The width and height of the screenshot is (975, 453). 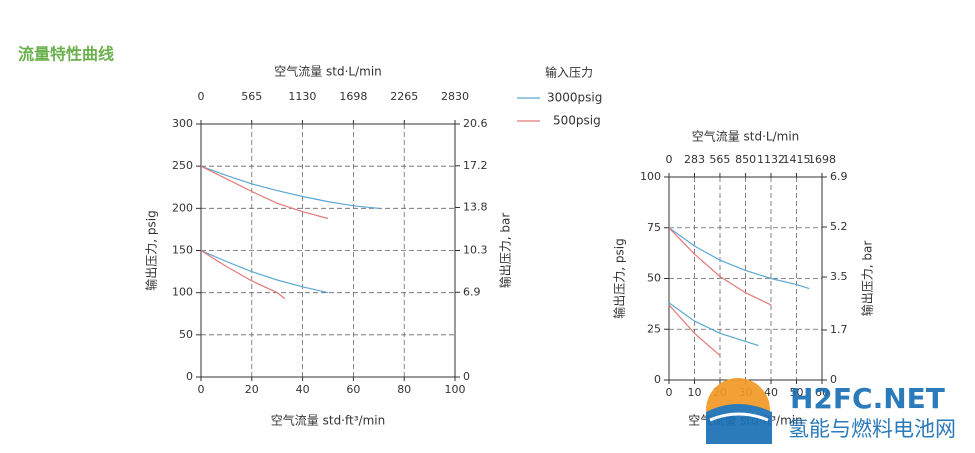 What do you see at coordinates (867, 398) in the screenshot?
I see `watermark-brand: H2FC.NET` at bounding box center [867, 398].